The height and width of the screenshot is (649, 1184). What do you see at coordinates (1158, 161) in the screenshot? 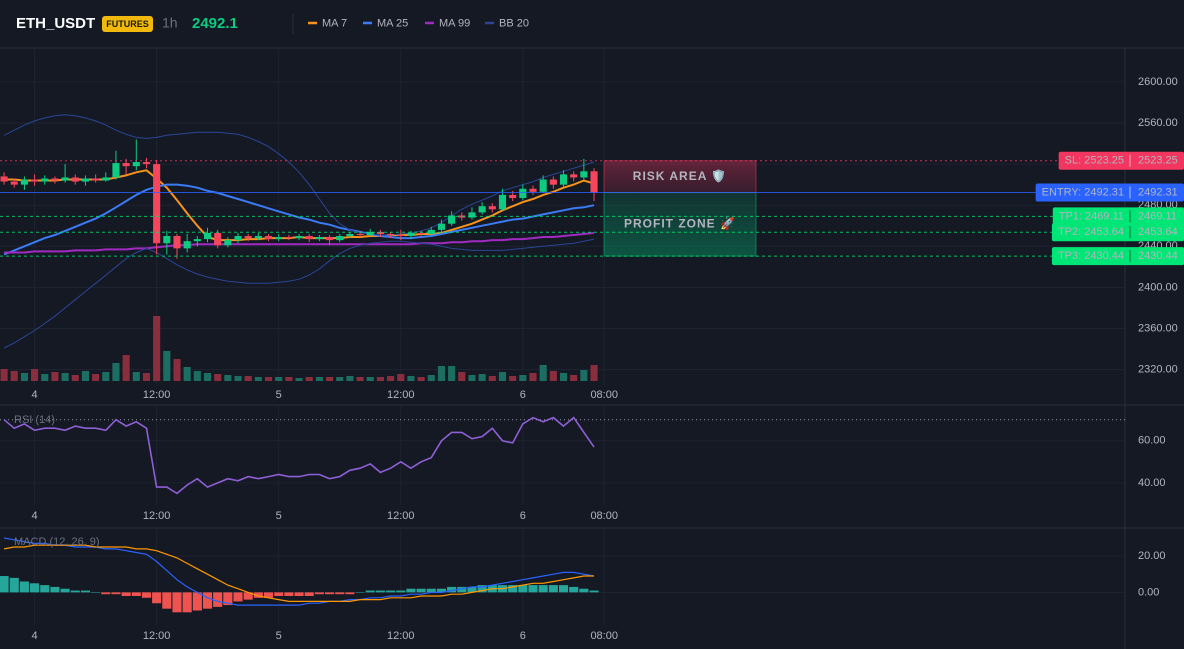
I see `level-price: 2523.25` at bounding box center [1158, 161].